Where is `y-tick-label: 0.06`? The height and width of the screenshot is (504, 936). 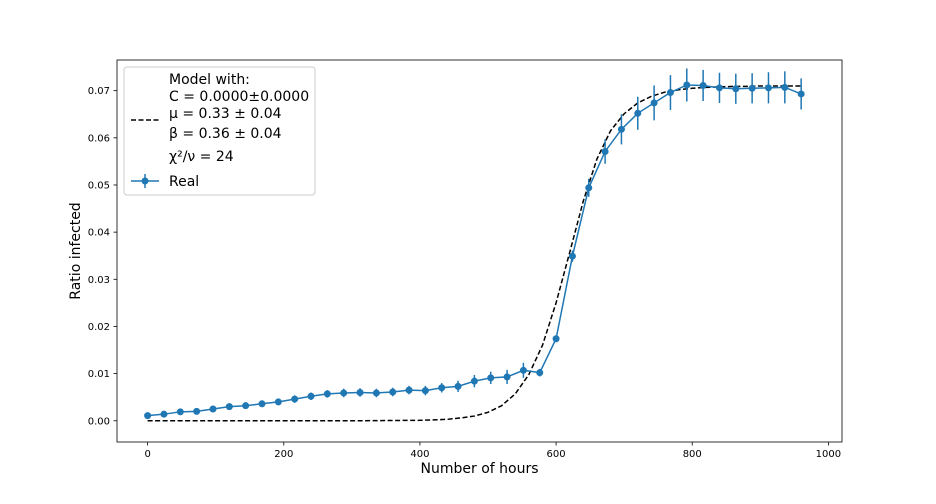
y-tick-label: 0.06 is located at coordinates (99, 138).